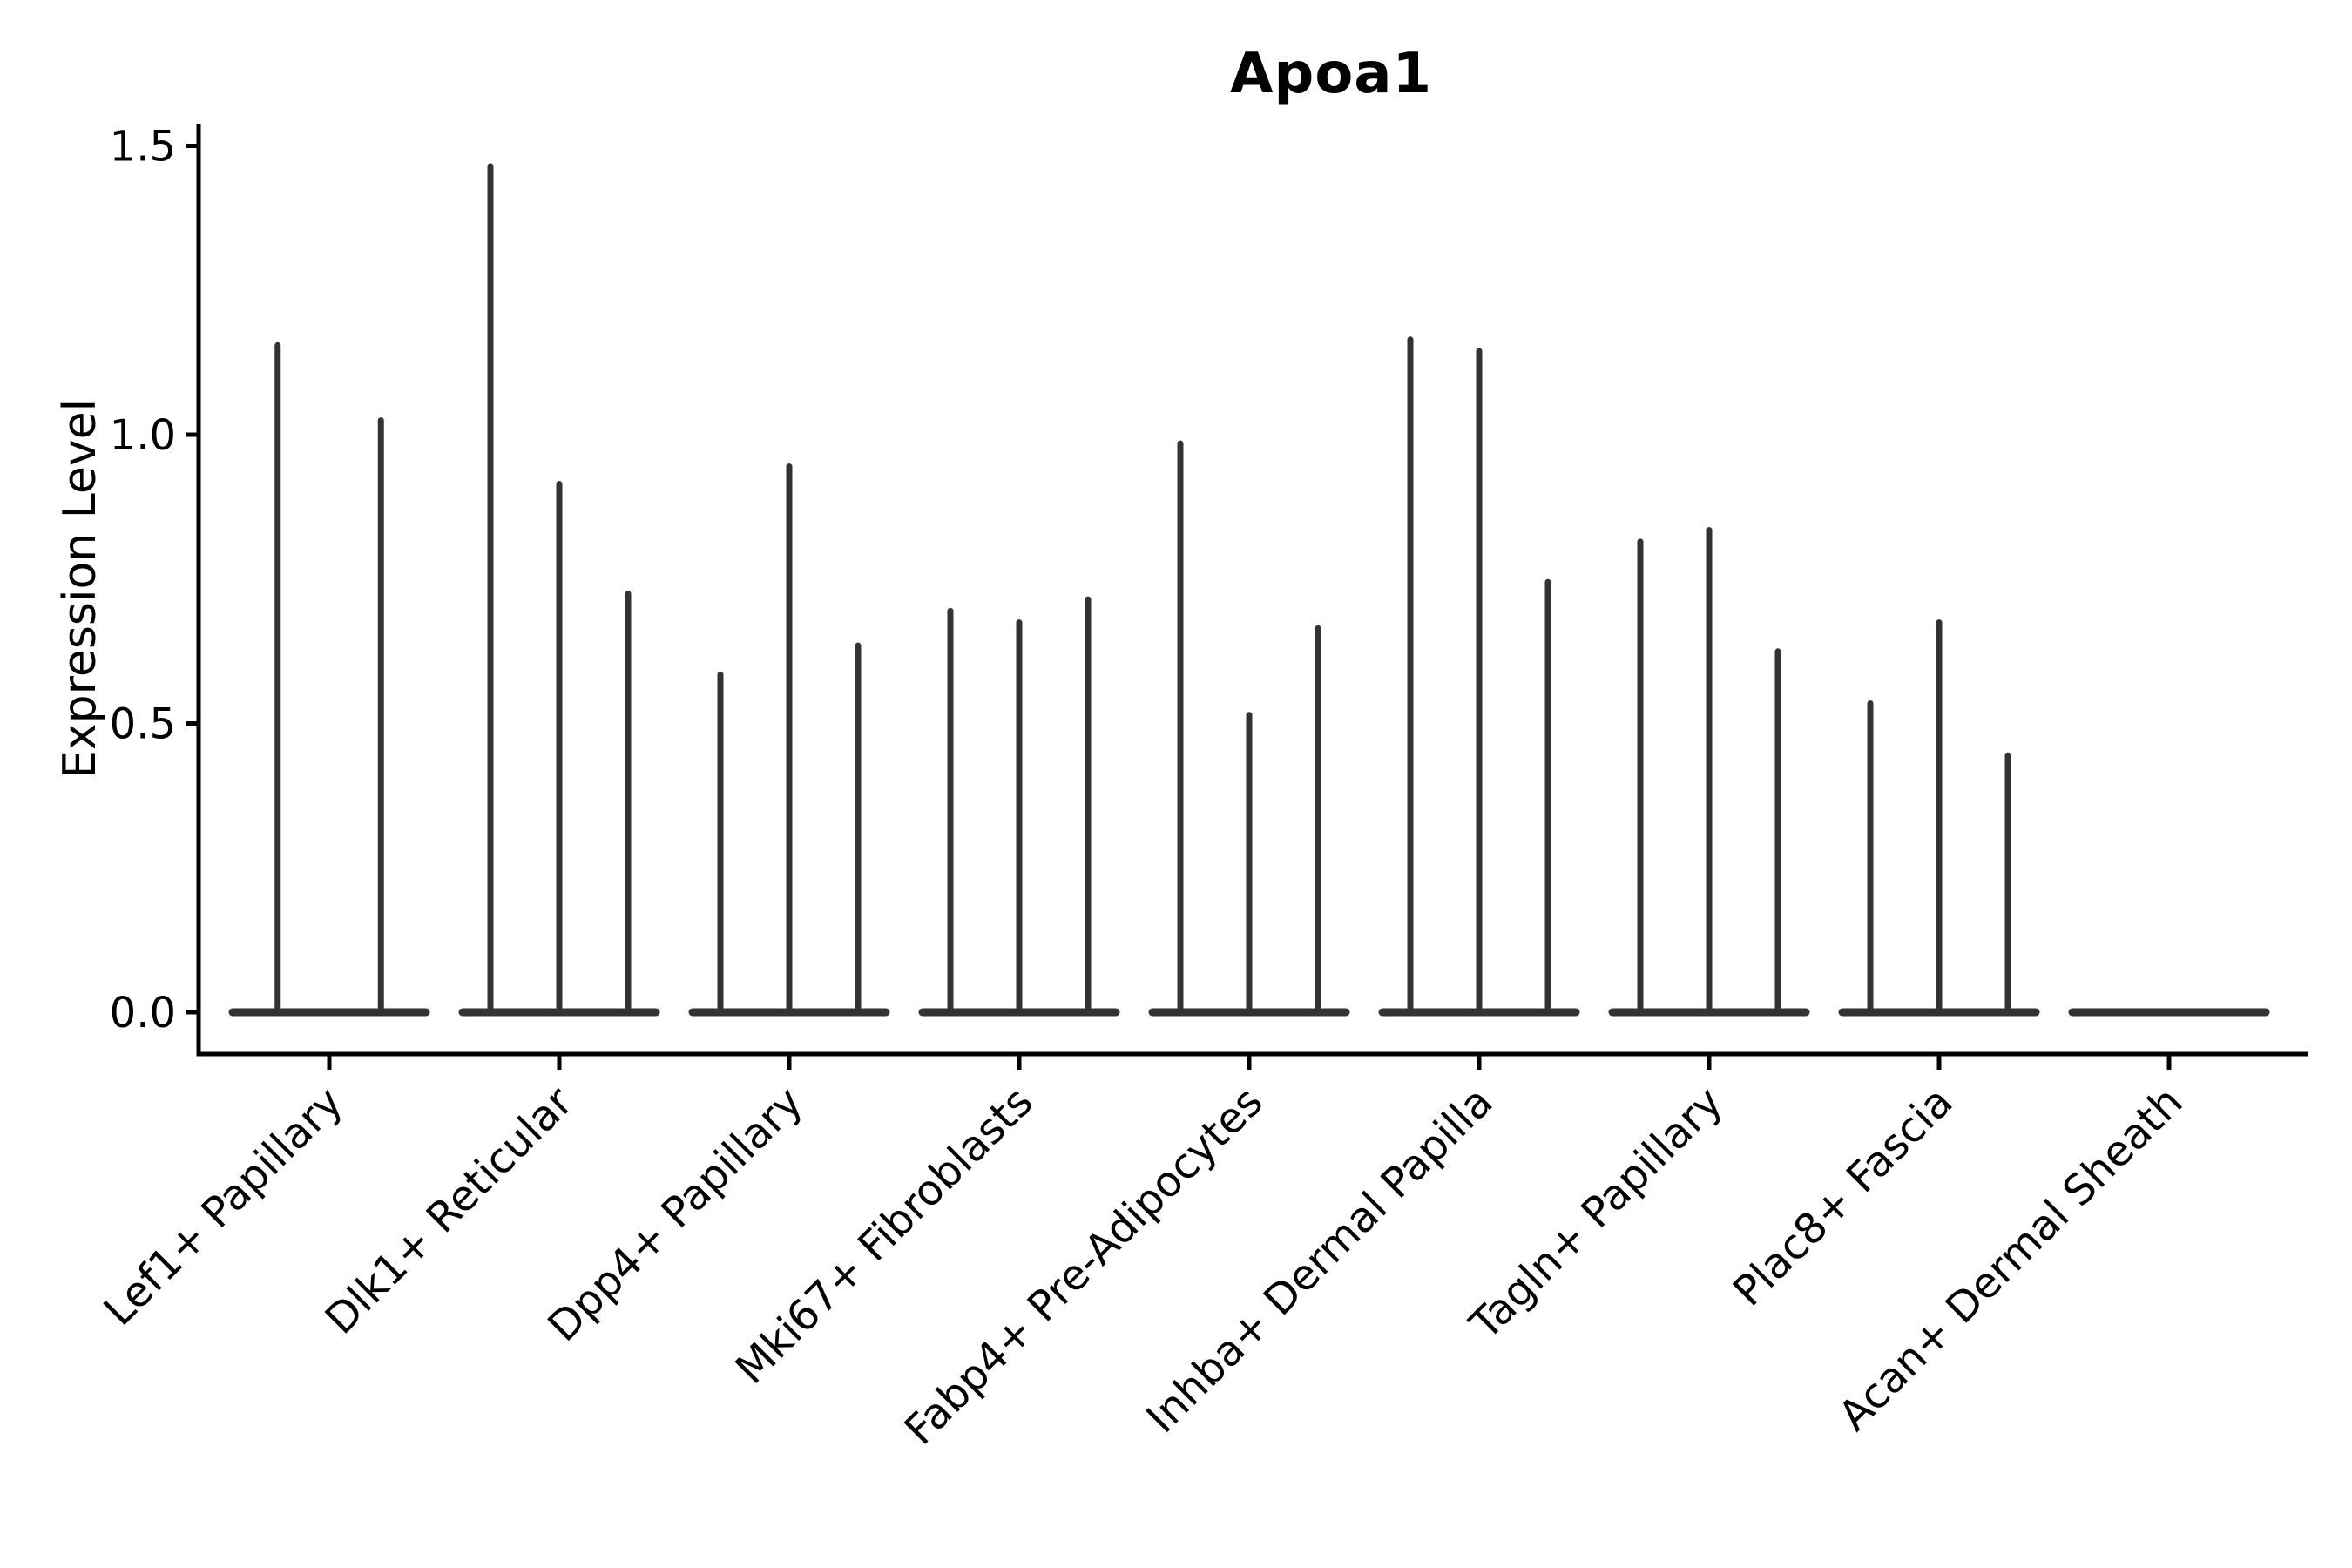  I want to click on chart-title-row: Apoa1, so click(1176, 74).